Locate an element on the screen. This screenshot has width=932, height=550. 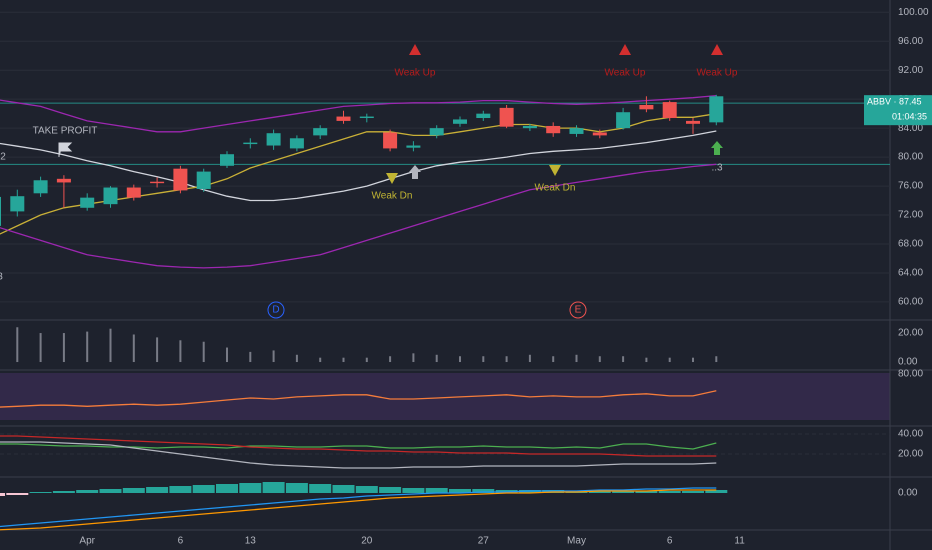
price-label-box is located at coordinates (898, 110).